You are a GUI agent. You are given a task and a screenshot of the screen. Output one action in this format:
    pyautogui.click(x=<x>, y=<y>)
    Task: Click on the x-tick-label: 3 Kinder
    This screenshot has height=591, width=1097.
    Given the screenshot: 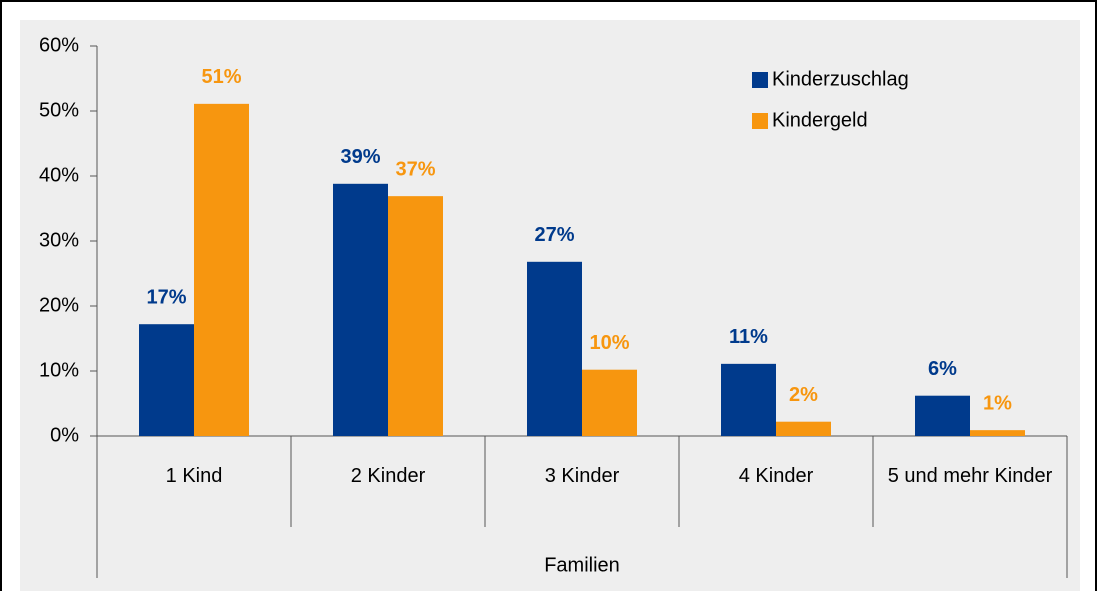 What is the action you would take?
    pyautogui.click(x=582, y=476)
    